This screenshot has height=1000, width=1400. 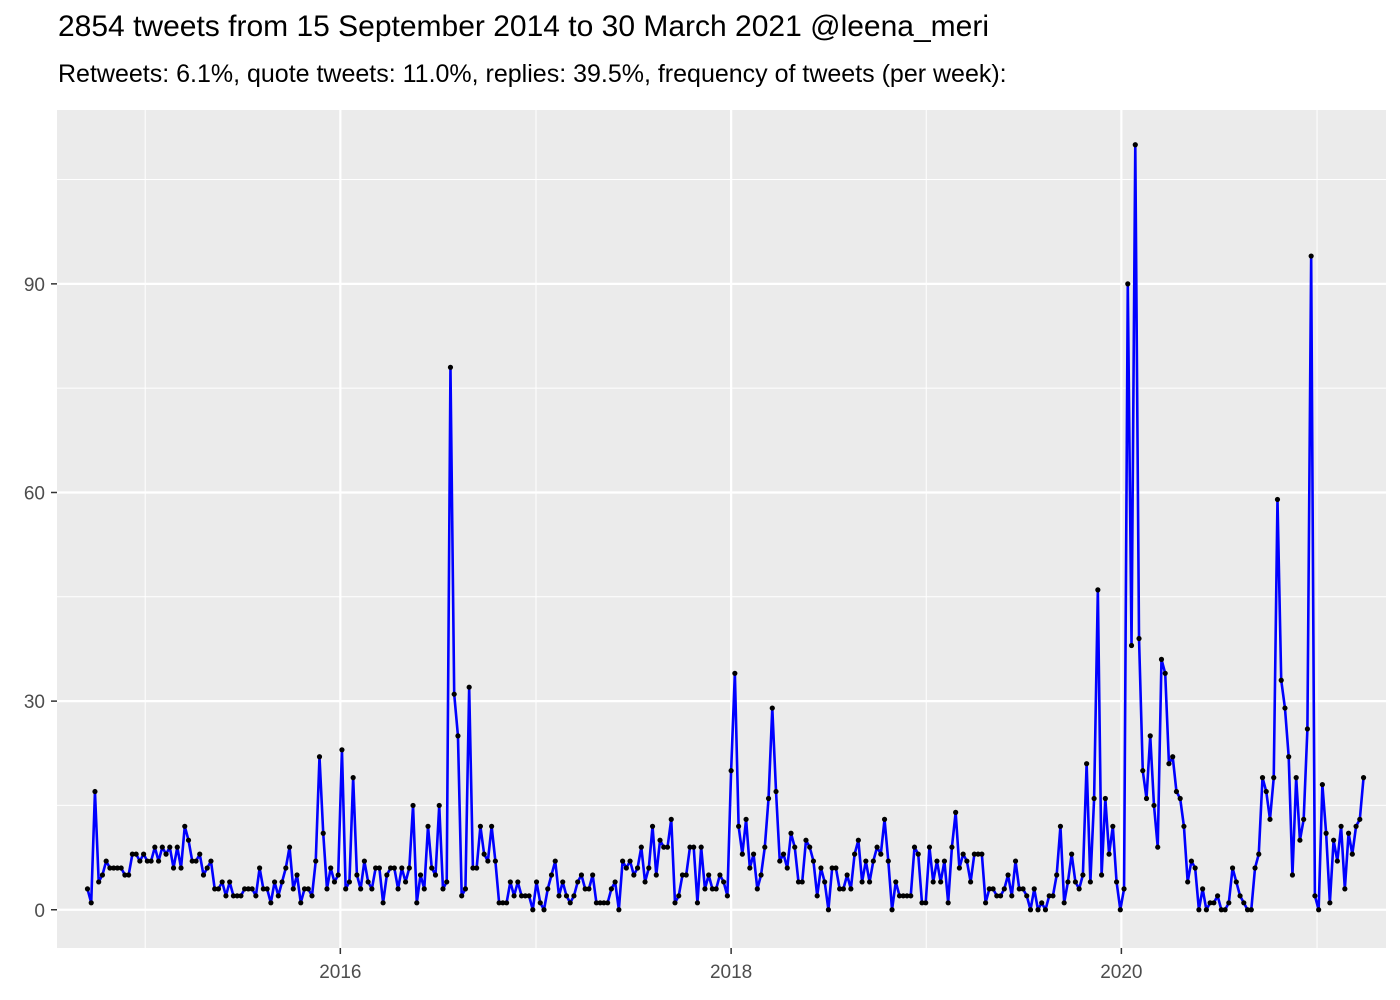 I want to click on x-tick-label: 2018, so click(x=731, y=972).